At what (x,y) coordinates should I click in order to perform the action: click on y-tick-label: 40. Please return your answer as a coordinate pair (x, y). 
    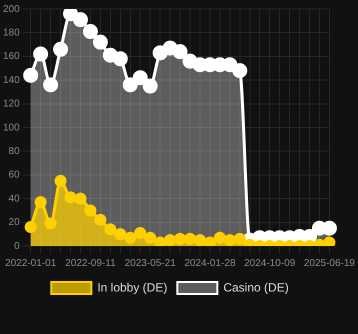
    Looking at the image, I should click on (14, 198).